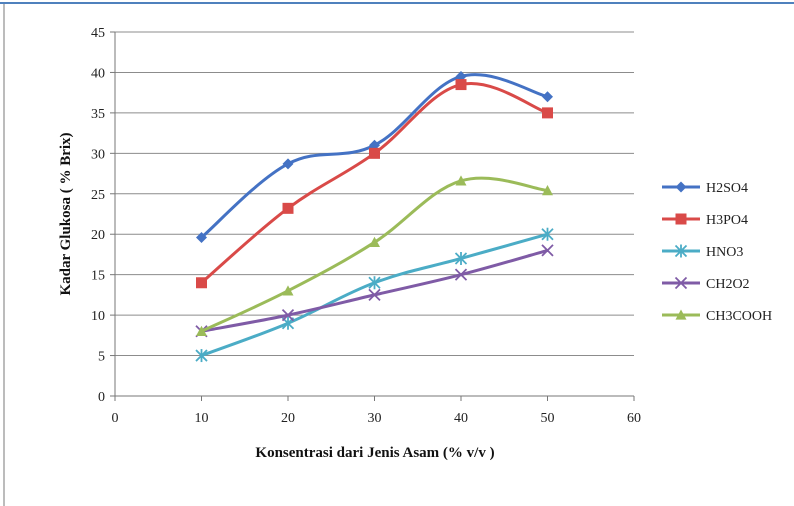 This screenshot has width=794, height=506. I want to click on y-tick-label: 30, so click(98, 154).